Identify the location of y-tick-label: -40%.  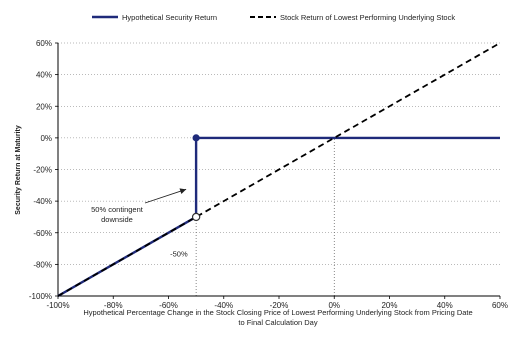
(42, 201).